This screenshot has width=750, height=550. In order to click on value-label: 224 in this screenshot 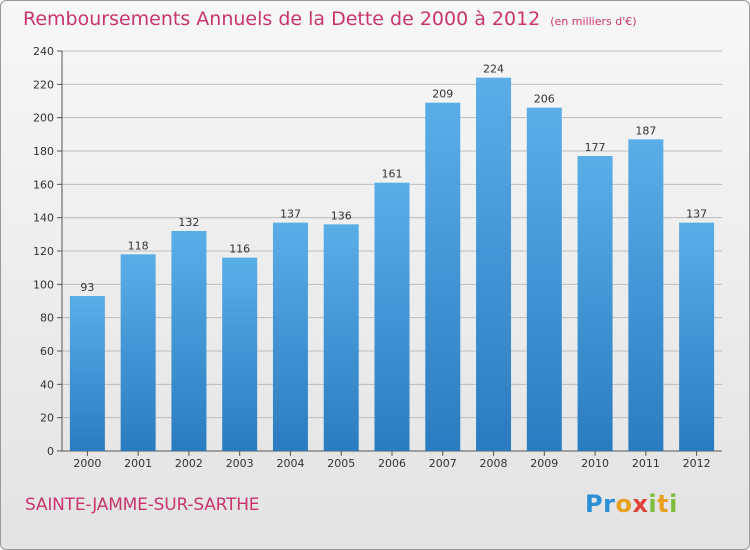, I will do `click(493, 69)`.